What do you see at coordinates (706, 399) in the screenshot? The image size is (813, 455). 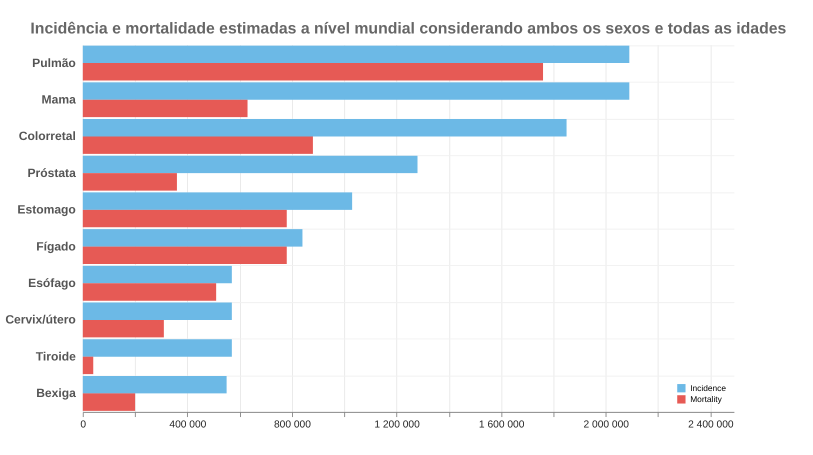 I see `legend-label: Mortality` at bounding box center [706, 399].